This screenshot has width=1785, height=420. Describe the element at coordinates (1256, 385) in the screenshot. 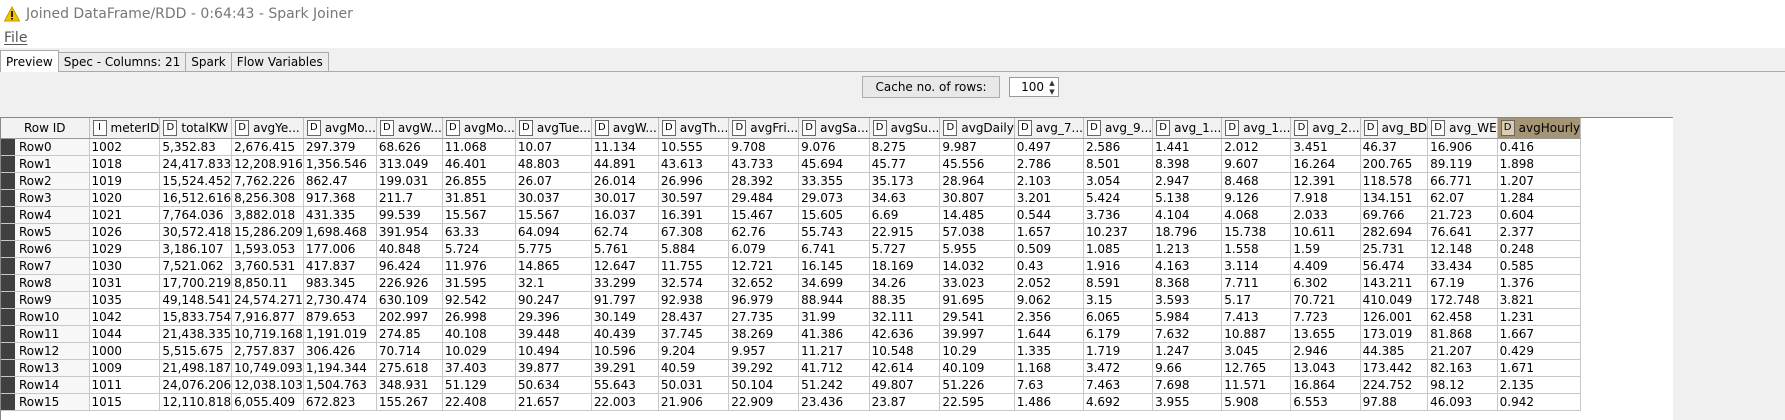

I see `table-cell: 11.571` at that location.